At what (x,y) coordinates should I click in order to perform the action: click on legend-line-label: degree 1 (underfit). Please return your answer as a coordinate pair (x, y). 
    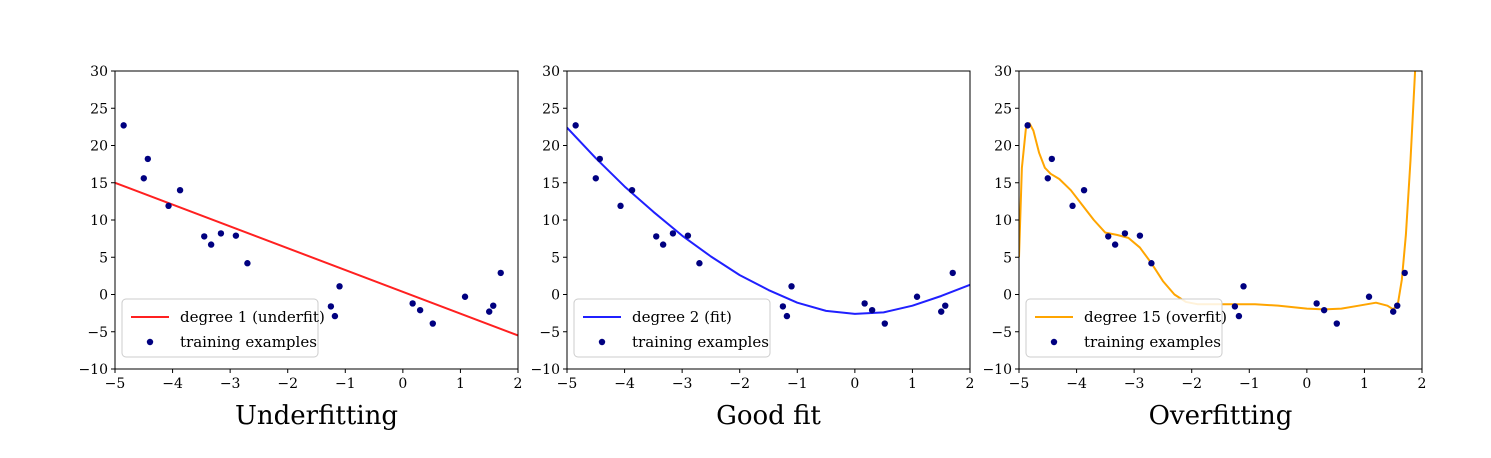
    Looking at the image, I should click on (252, 317).